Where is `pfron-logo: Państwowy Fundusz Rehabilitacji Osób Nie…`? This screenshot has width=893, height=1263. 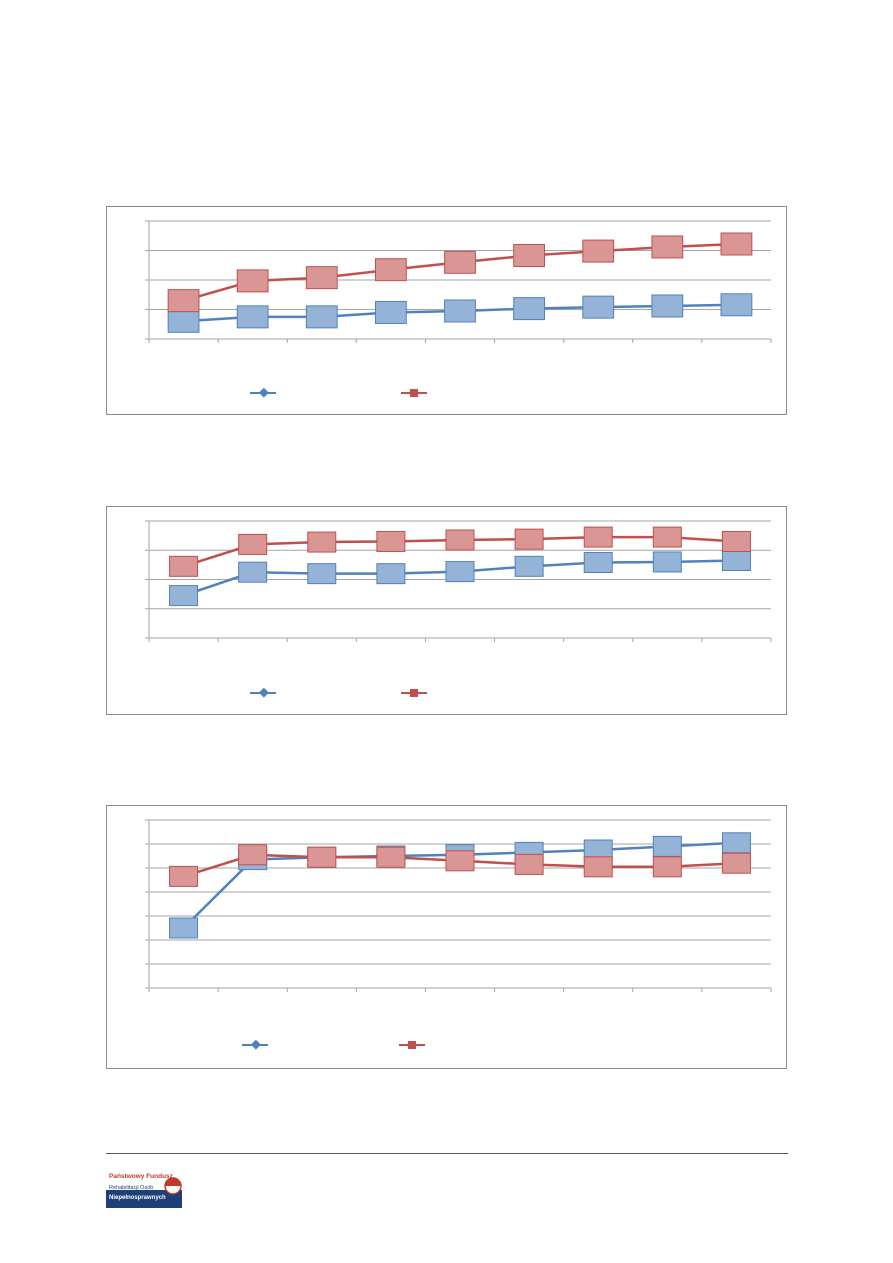 pfron-logo: Państwowy Fundusz Rehabilitacji Osób Nie… is located at coordinates (144, 1188).